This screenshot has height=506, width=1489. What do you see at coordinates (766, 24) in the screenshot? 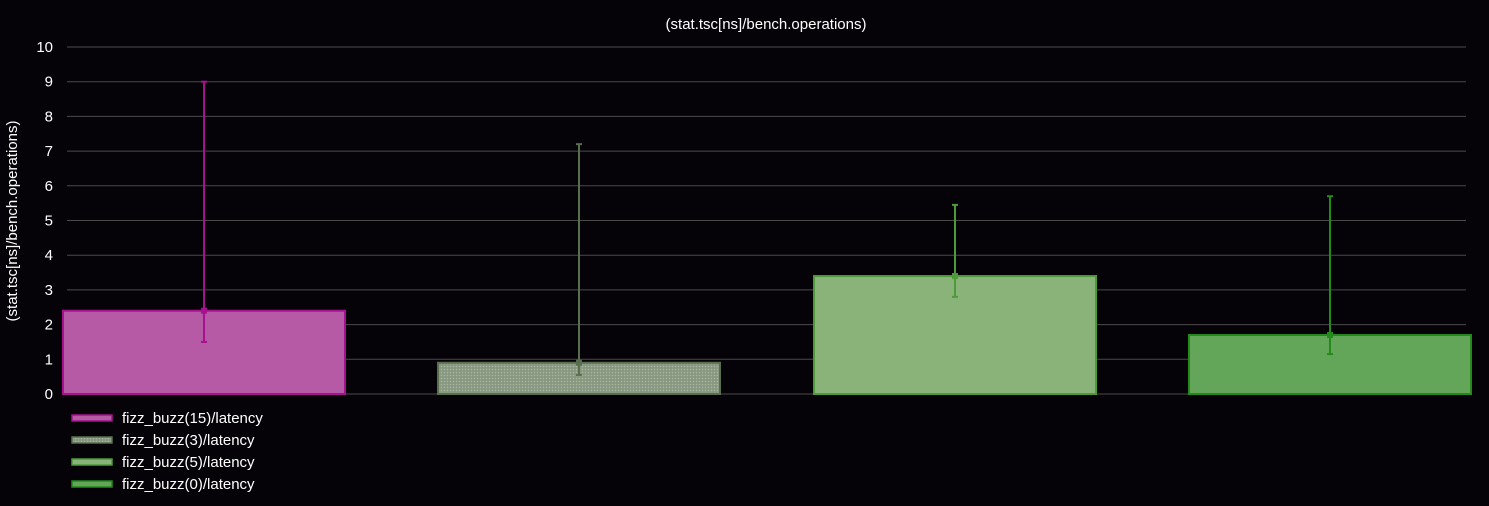
I see `chart-title: (stat.tsc[ns]/bench.operations)` at bounding box center [766, 24].